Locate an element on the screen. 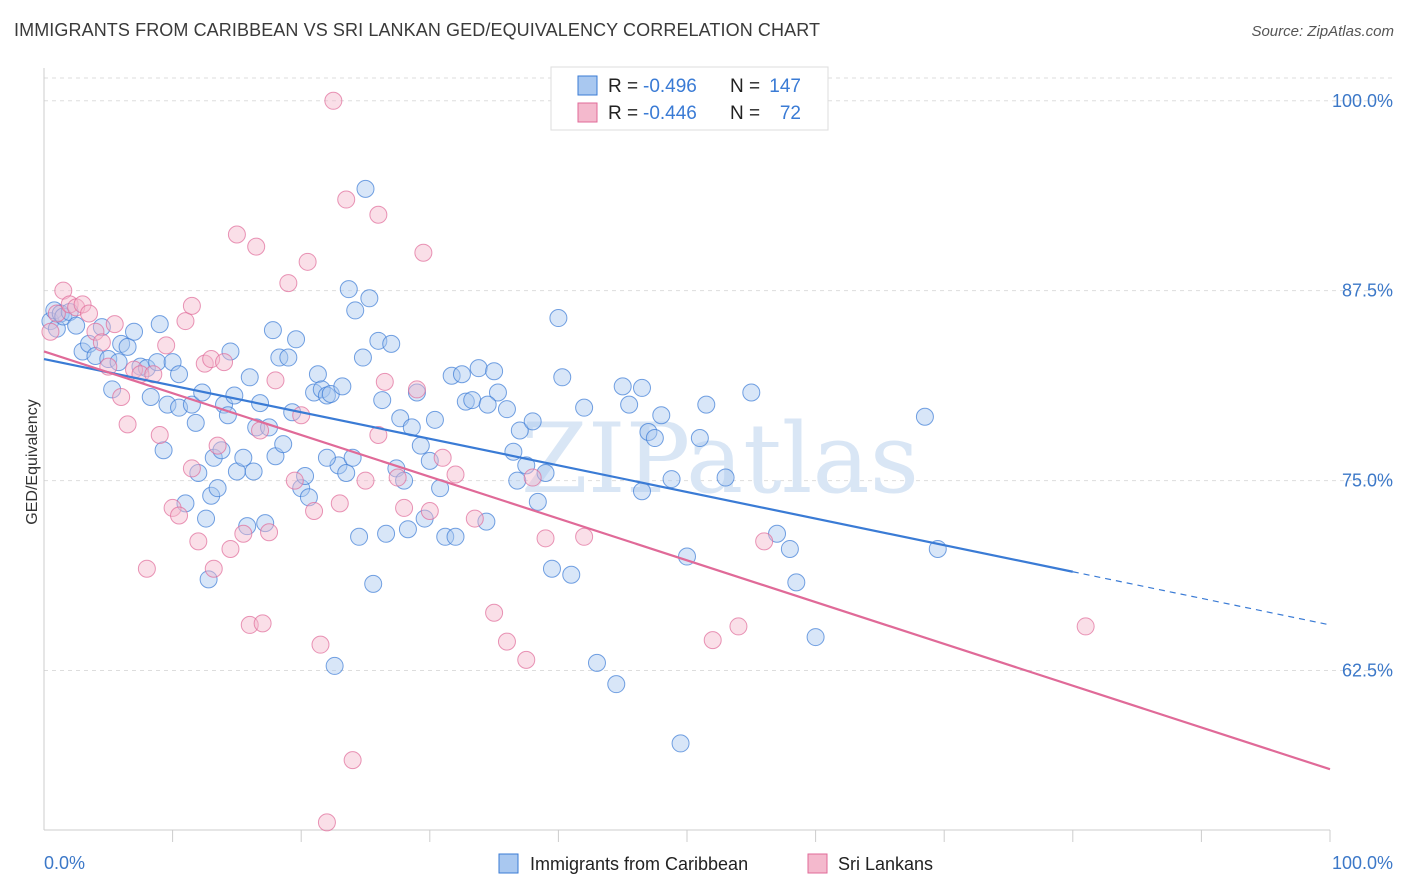  legend-label-caribbean: Immigrants from Caribbean is located at coordinates (639, 864).